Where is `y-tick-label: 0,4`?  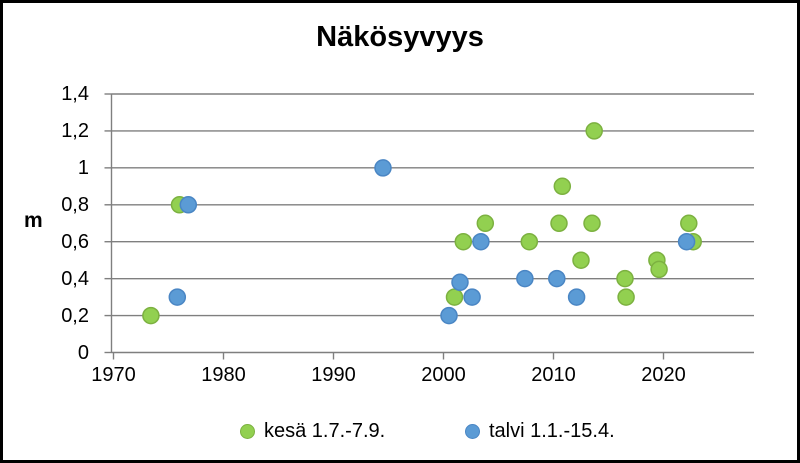 y-tick-label: 0,4 is located at coordinates (75, 278).